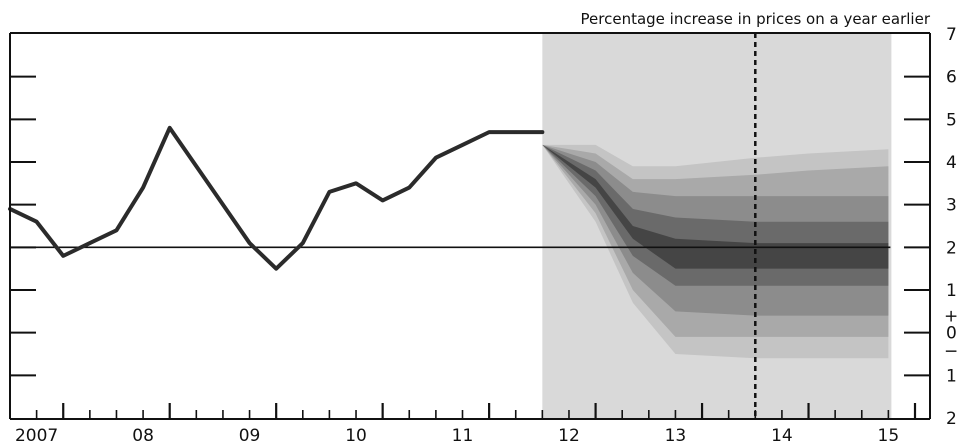 Image resolution: width=971 pixels, height=445 pixels. I want to click on x-tick-label: 11, so click(463, 435).